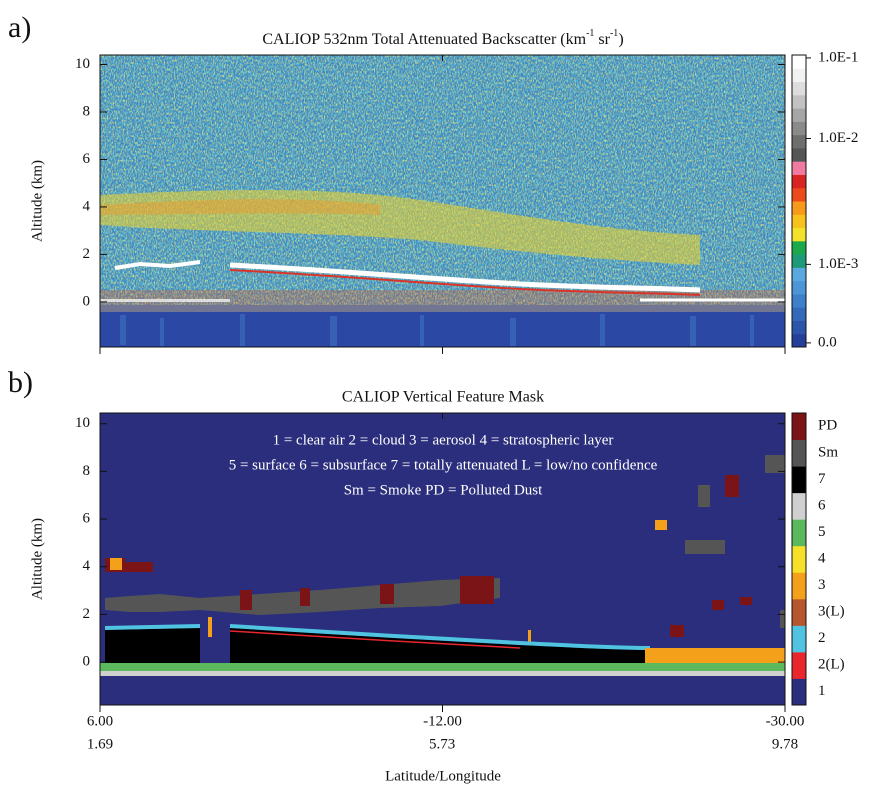 The image size is (873, 792). I want to click on legend-label: 2, so click(822, 638).